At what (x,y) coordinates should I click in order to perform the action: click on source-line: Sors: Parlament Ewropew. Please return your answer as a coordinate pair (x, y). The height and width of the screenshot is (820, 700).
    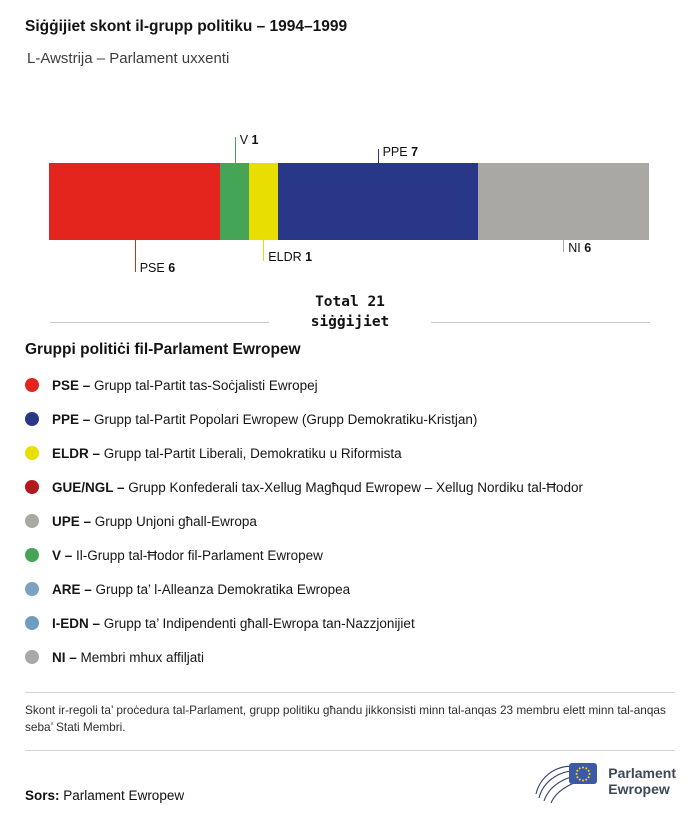
    Looking at the image, I should click on (104, 795).